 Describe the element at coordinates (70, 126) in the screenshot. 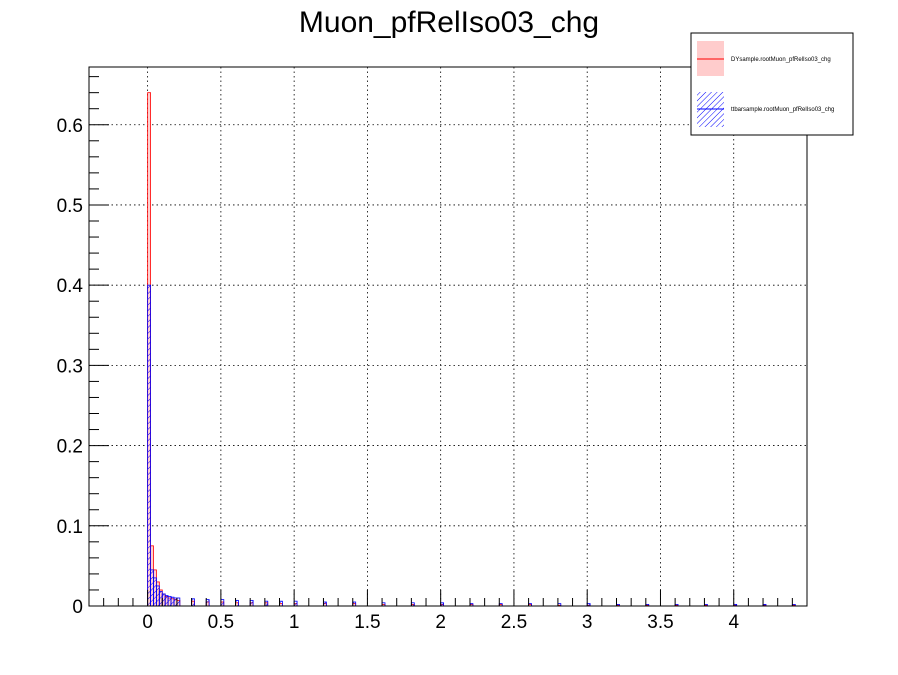

I see `y-tick-label: 0.6` at that location.